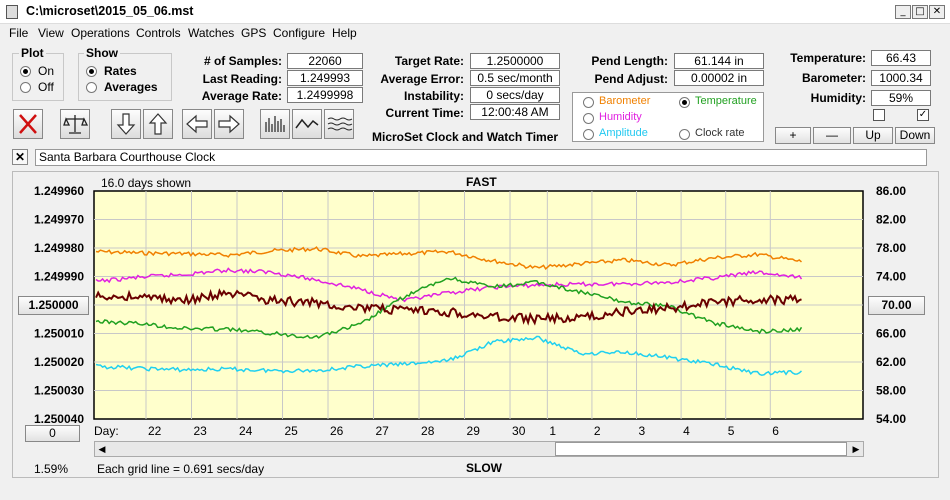 Image resolution: width=950 pixels, height=500 pixels. I want to click on sensor-selector, so click(668, 117).